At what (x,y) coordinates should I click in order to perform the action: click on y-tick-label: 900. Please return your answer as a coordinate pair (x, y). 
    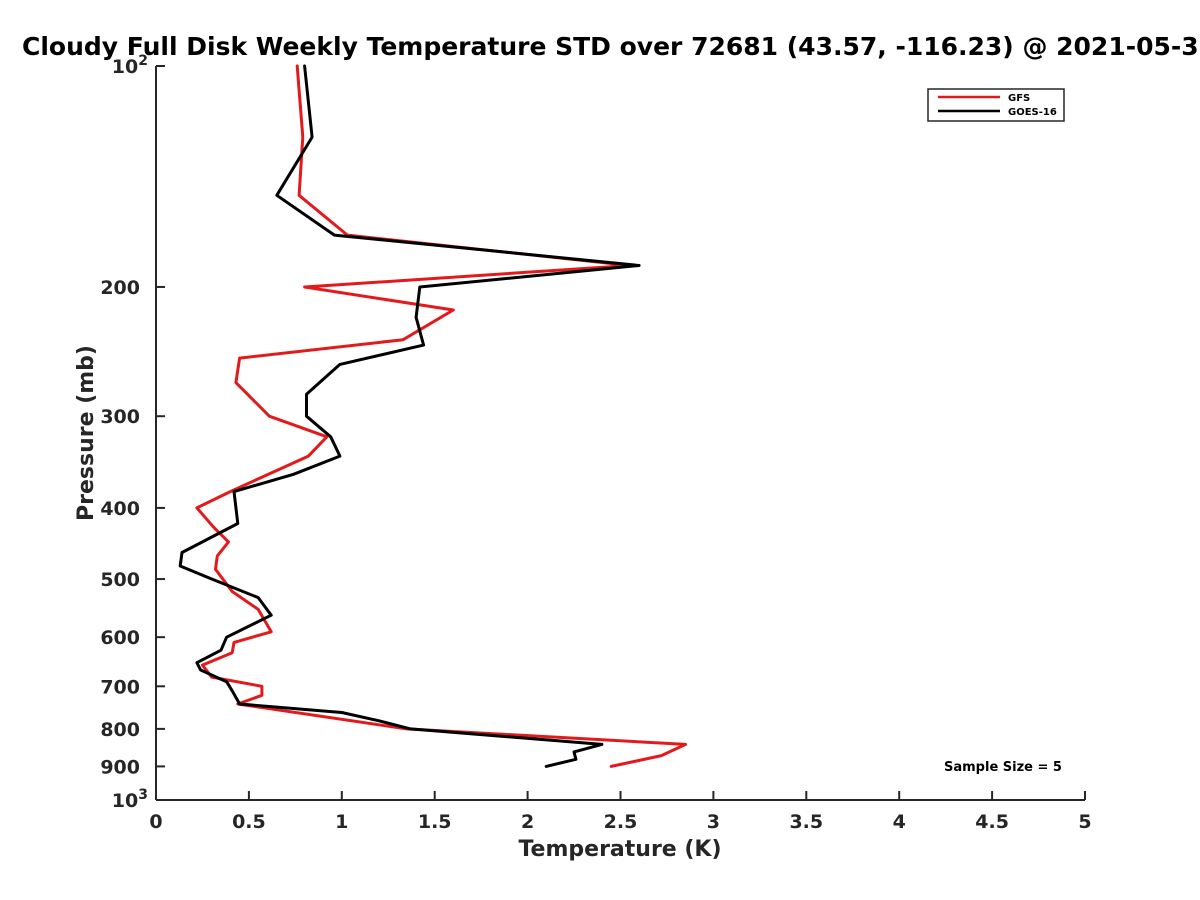
    Looking at the image, I should click on (120, 767).